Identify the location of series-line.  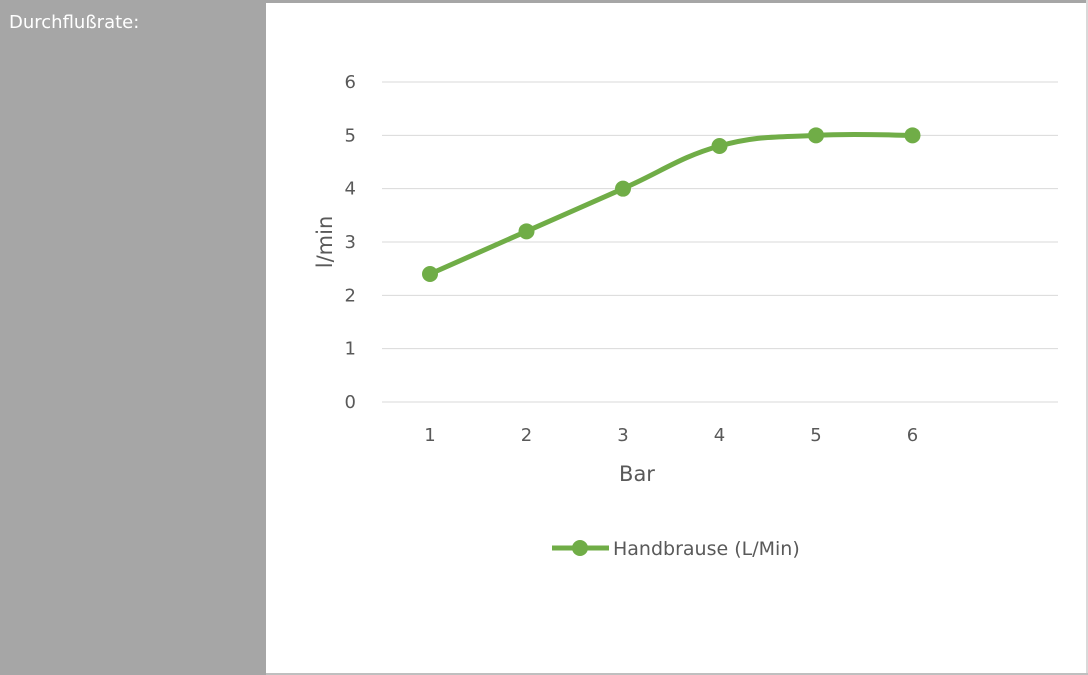
(671, 204).